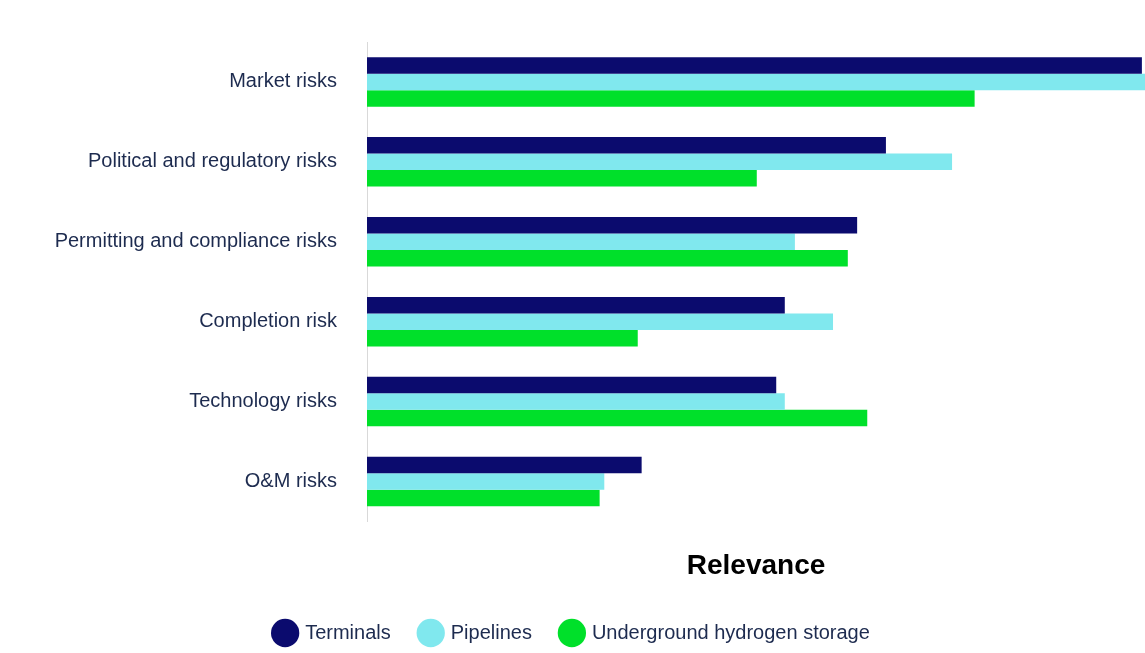  I want to click on legend-label: Terminals, so click(348, 631).